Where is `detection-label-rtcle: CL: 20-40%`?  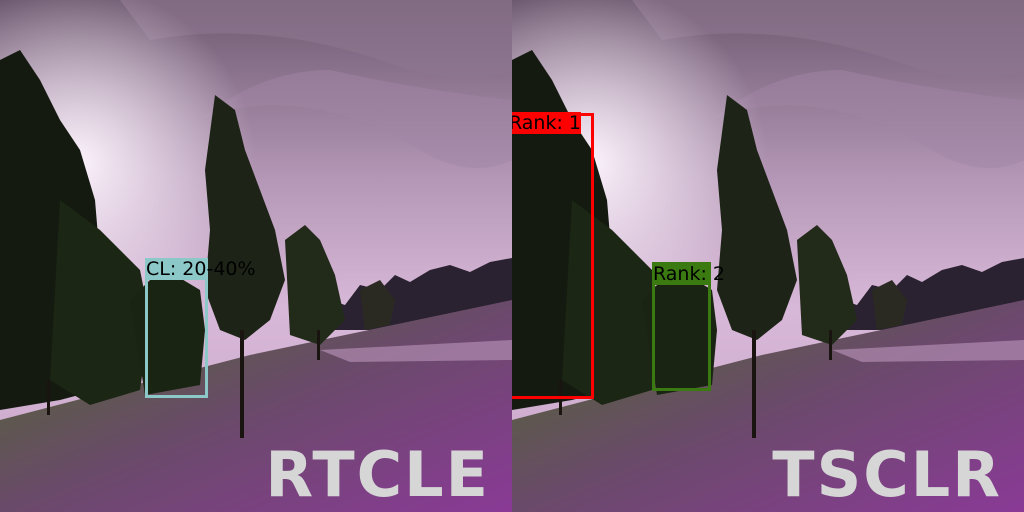 detection-label-rtcle: CL: 20-40% is located at coordinates (200, 269).